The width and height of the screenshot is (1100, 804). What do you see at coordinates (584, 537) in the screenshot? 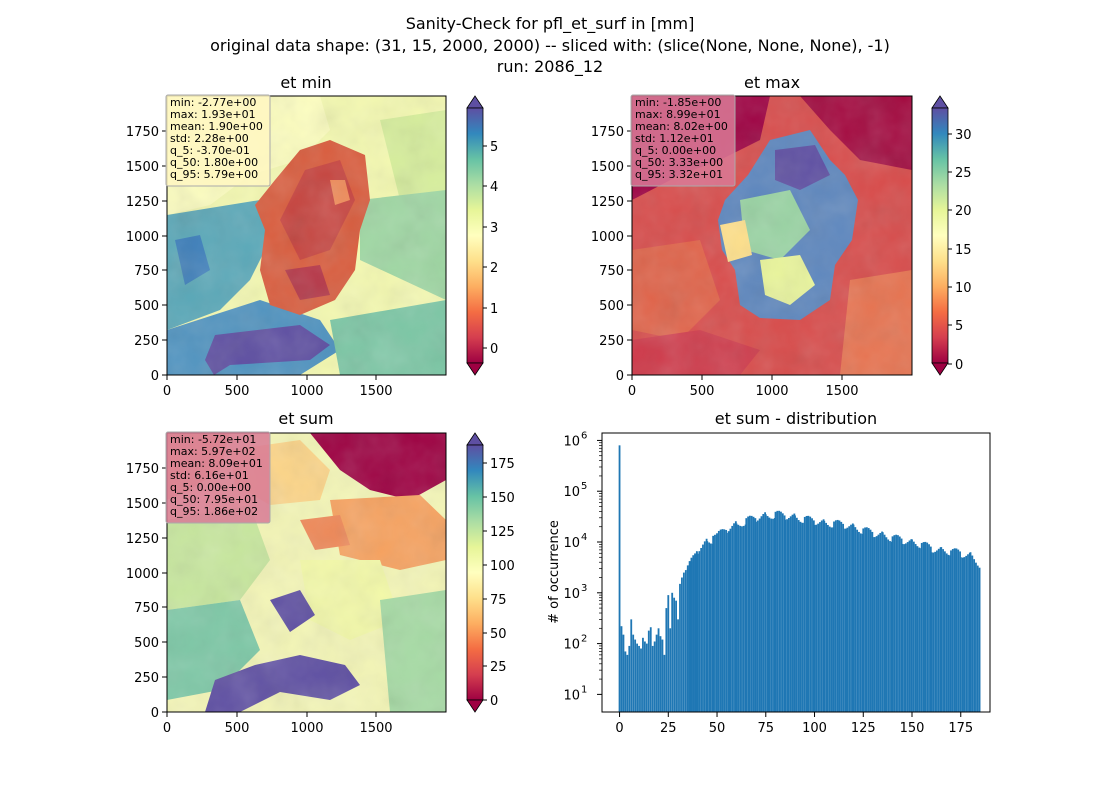
I see `y-tick-exponent: 4` at bounding box center [584, 537].